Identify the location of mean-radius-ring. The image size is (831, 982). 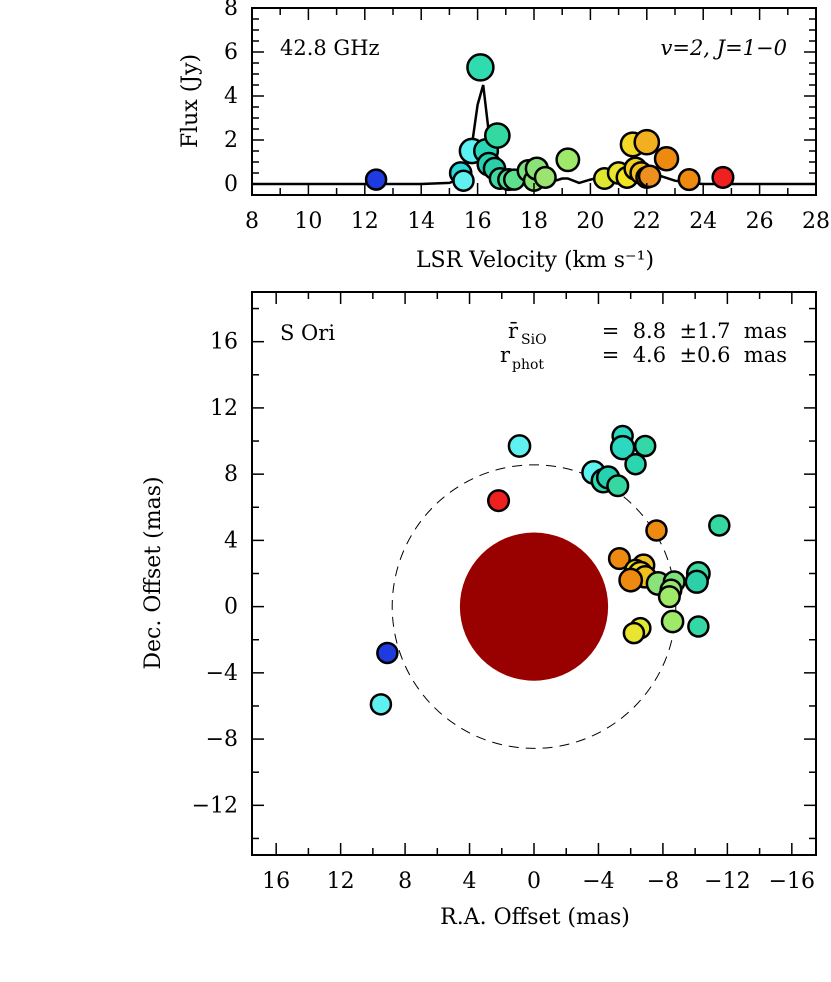
(534, 606).